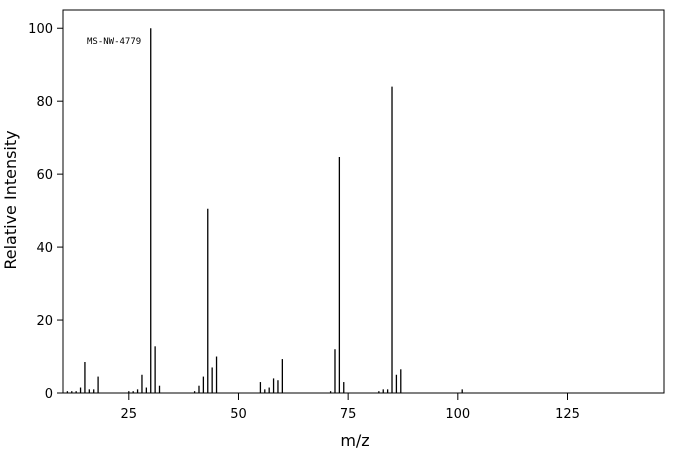  Describe the element at coordinates (238, 414) in the screenshot. I see `x-tick-label: 50` at that location.